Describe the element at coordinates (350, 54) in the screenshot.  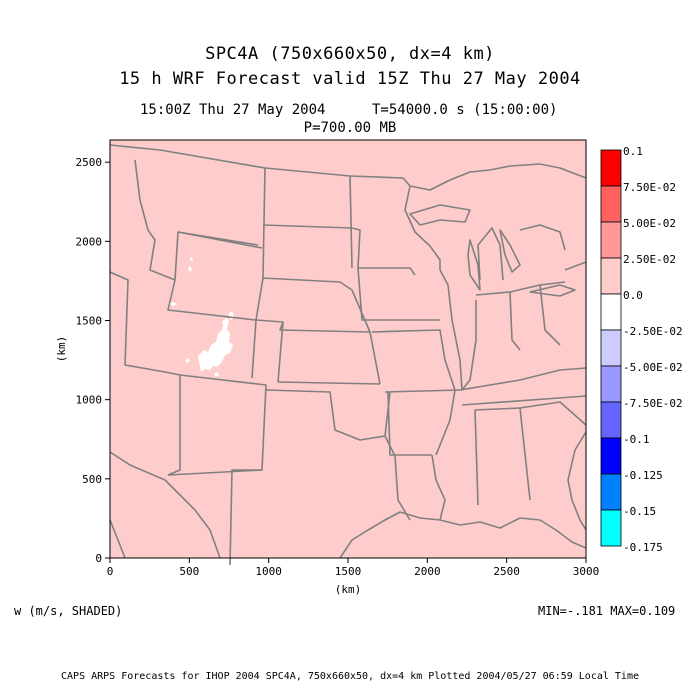
I see `chart-title: SPC4A (750x660x50, dx=4 km)` at that location.